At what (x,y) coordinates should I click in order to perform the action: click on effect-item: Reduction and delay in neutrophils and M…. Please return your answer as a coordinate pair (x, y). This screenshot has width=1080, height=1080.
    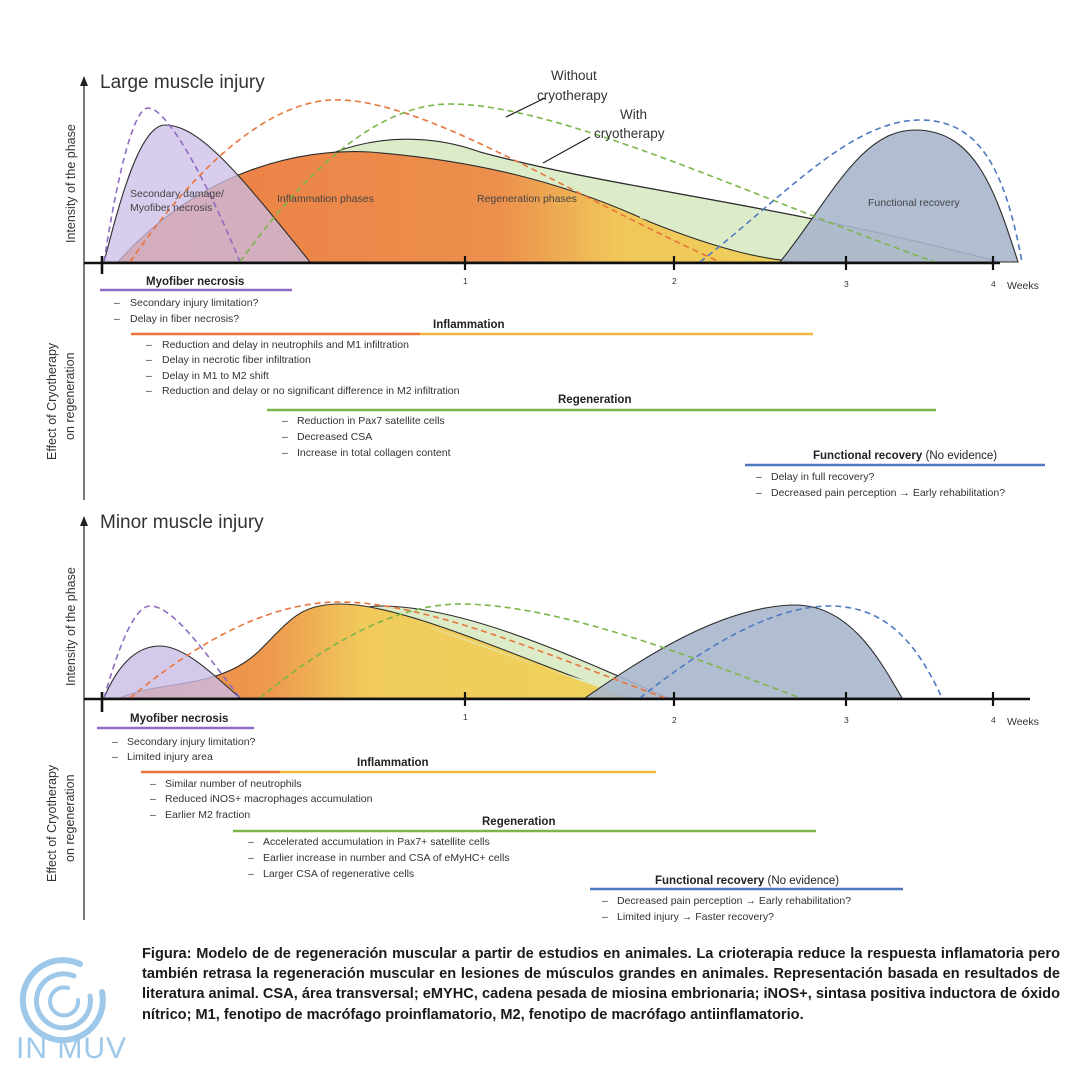
    Looking at the image, I should click on (285, 345).